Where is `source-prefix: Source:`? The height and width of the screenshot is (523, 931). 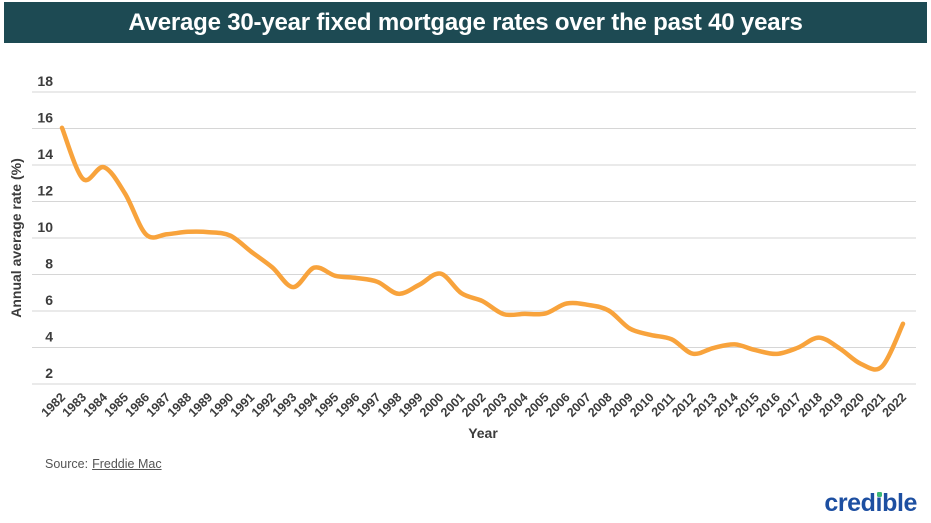 source-prefix: Source: is located at coordinates (67, 464).